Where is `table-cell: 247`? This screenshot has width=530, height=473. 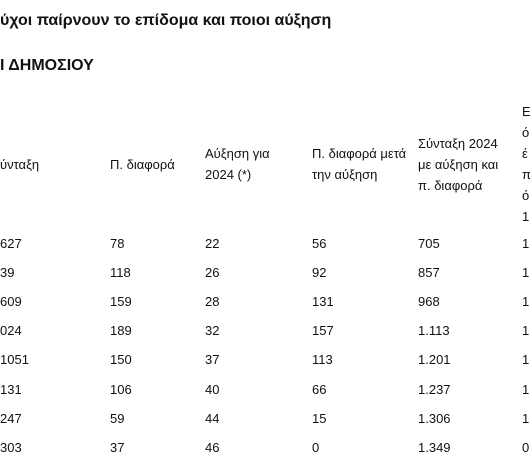 table-cell: 247 is located at coordinates (11, 418).